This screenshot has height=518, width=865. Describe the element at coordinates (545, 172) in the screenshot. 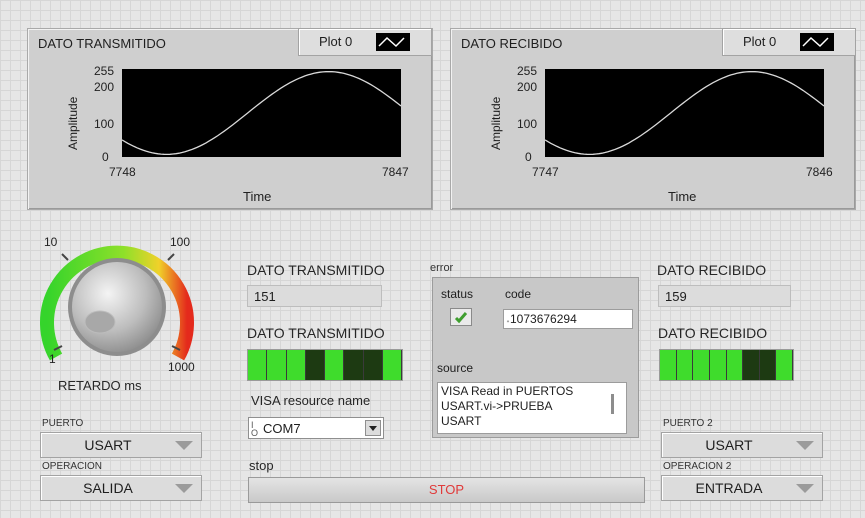

I see `xtick-start: 7747` at that location.